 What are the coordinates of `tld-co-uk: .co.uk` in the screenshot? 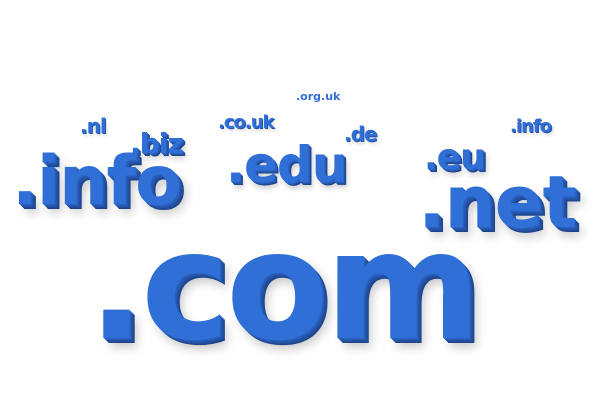 It's located at (246, 122).